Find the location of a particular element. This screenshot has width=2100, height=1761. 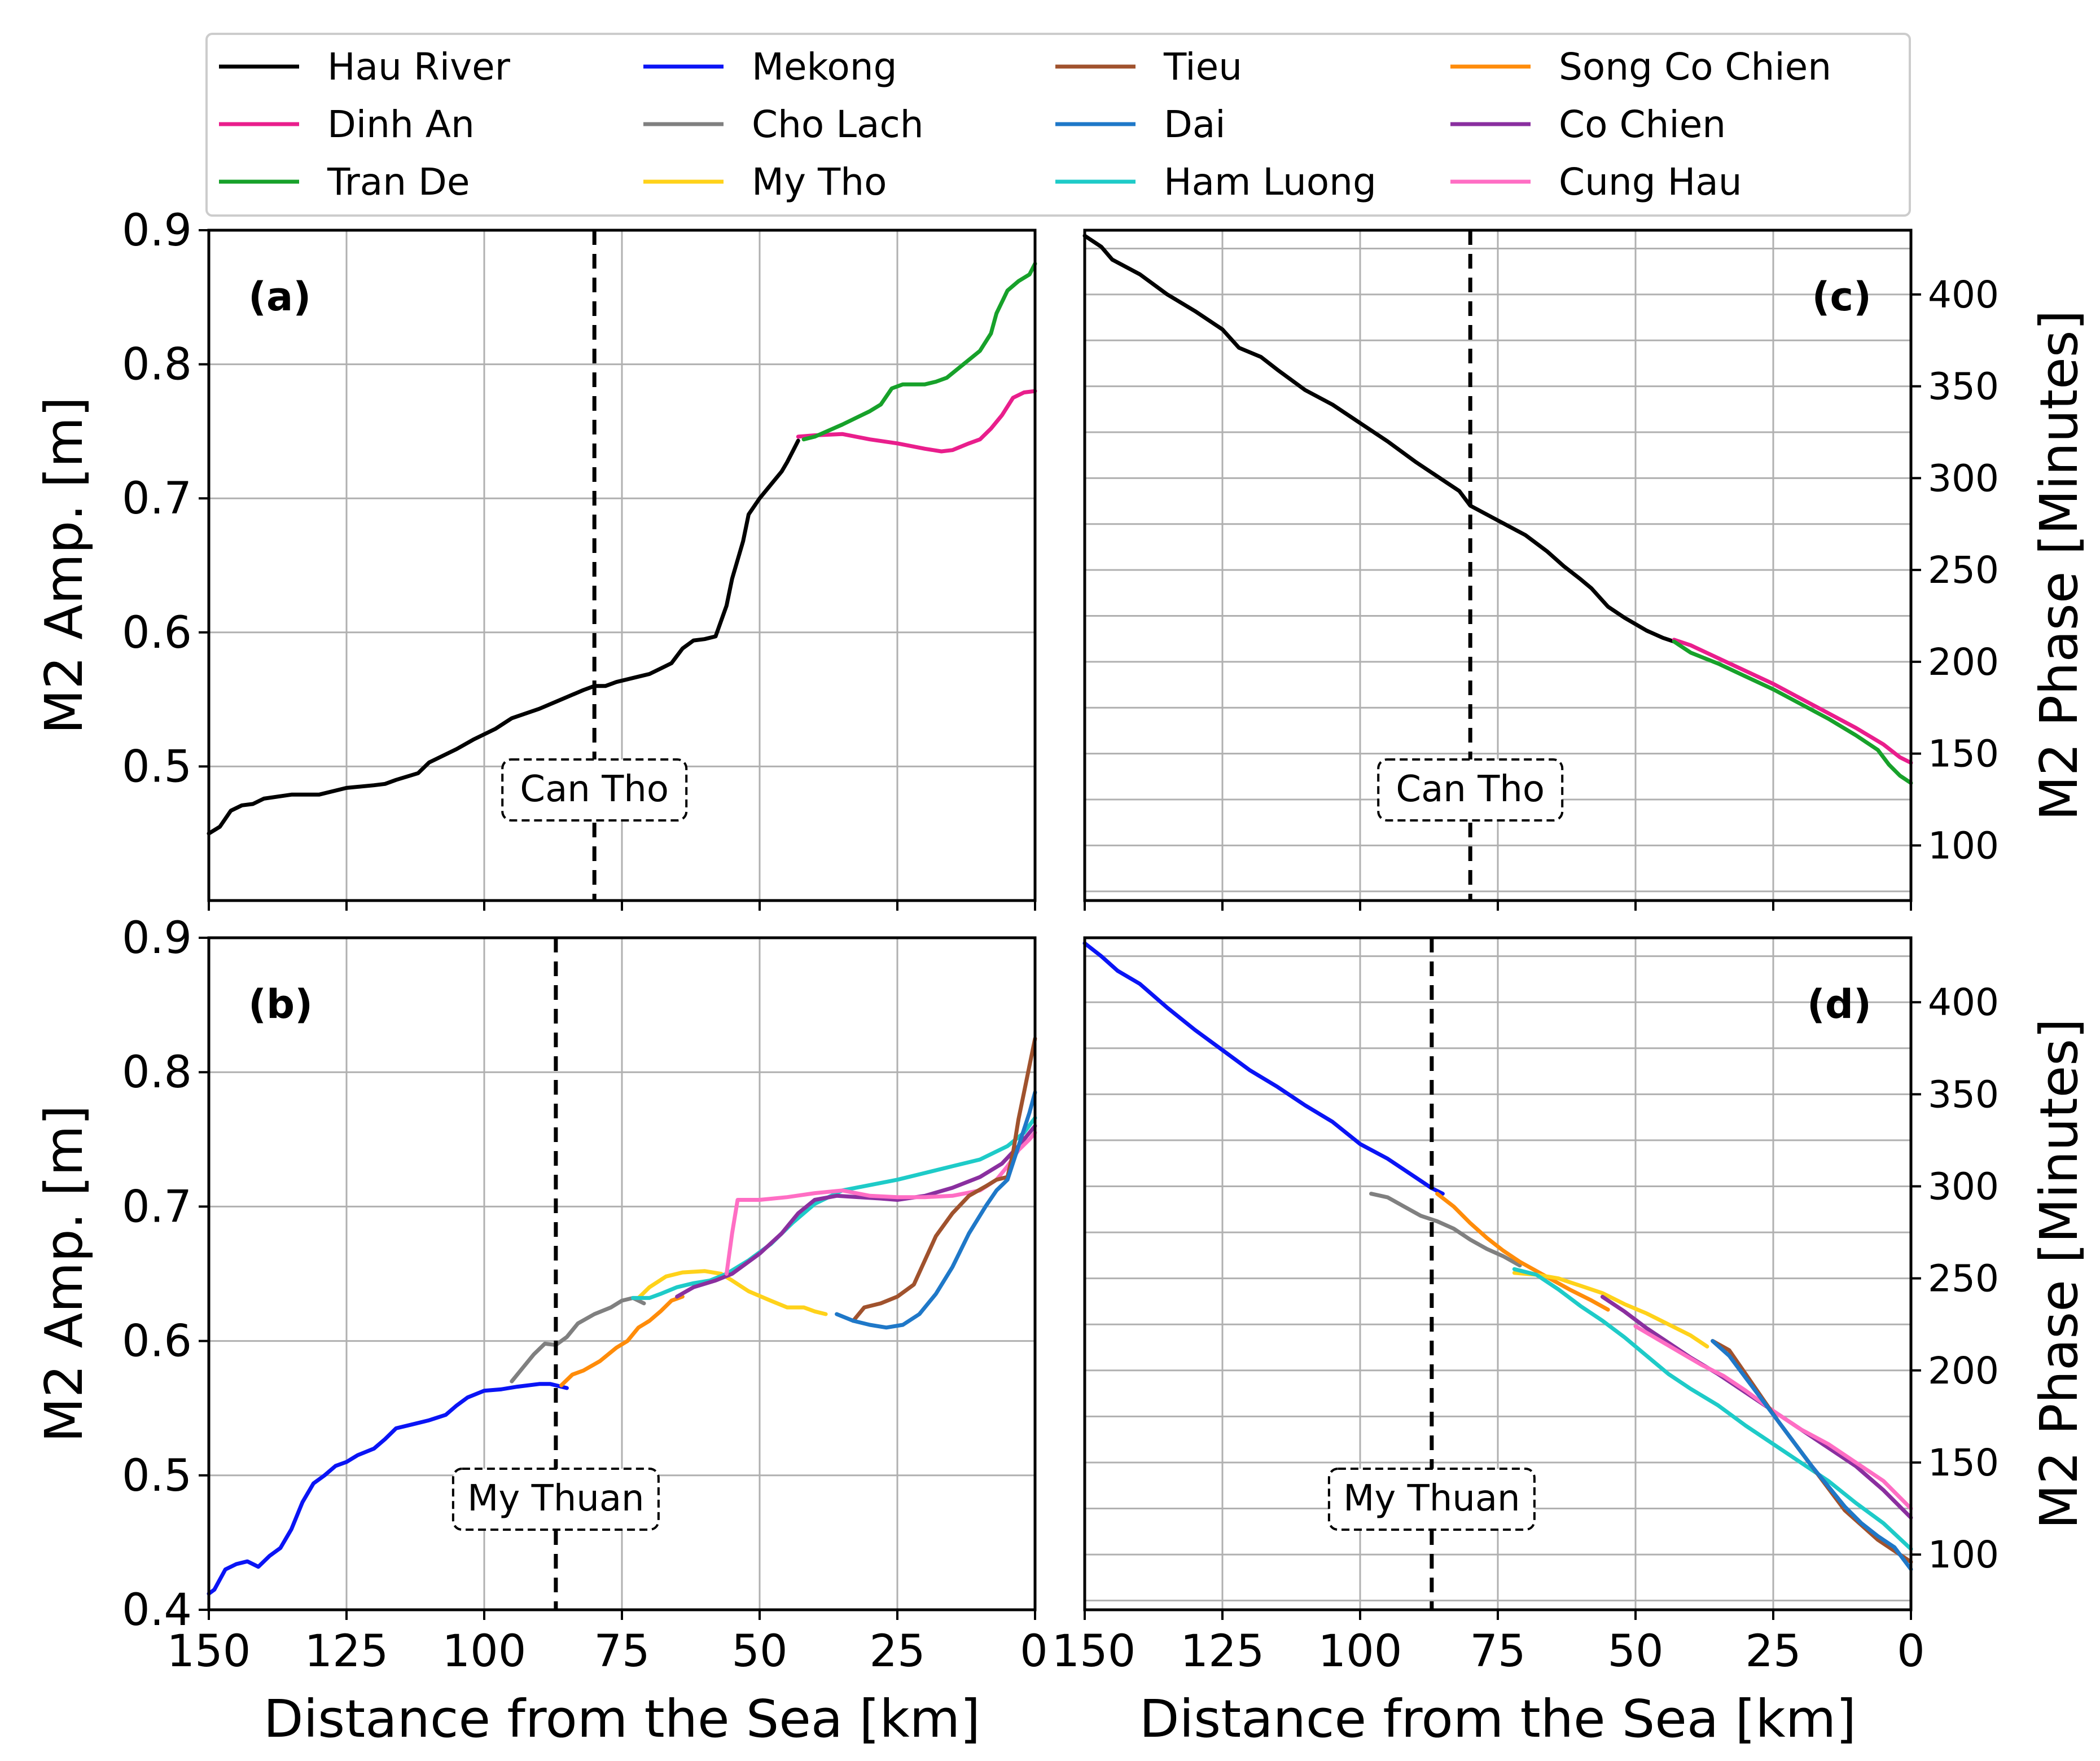

series-line-co-chien is located at coordinates (856, 1211).